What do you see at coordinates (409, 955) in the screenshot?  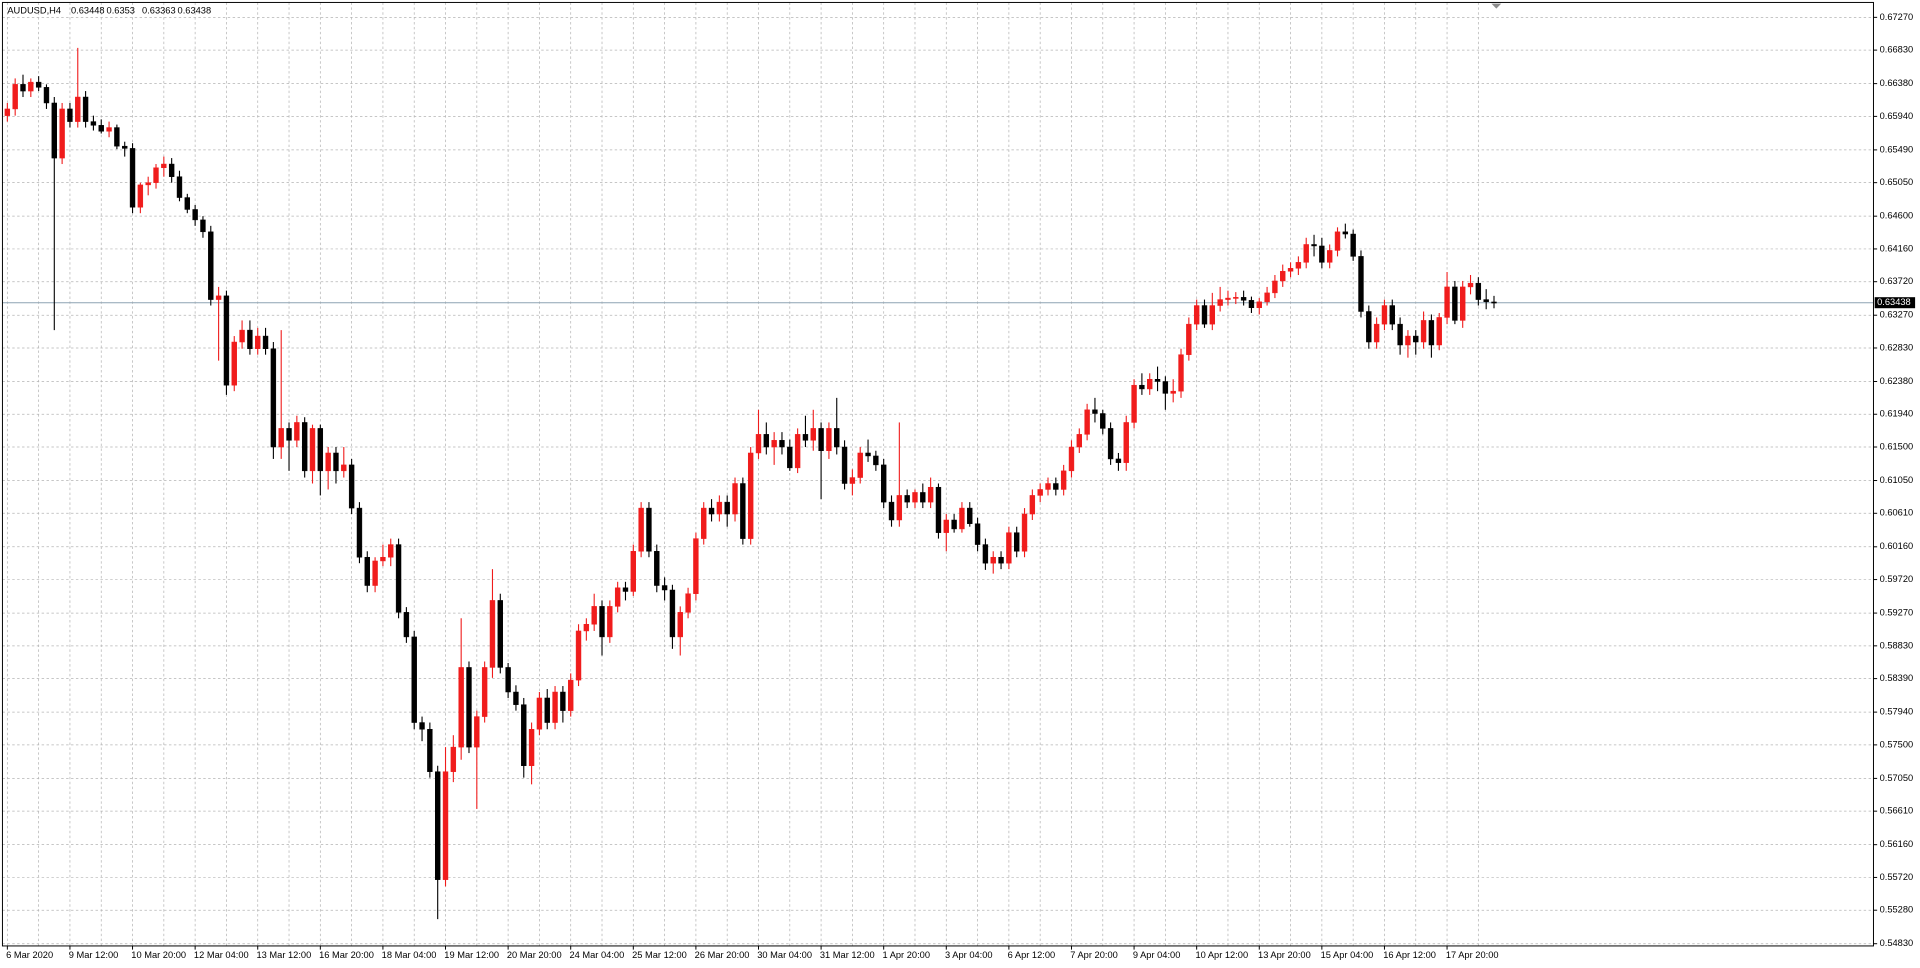 I see `x-tick-label: 18 Mar 04:00` at bounding box center [409, 955].